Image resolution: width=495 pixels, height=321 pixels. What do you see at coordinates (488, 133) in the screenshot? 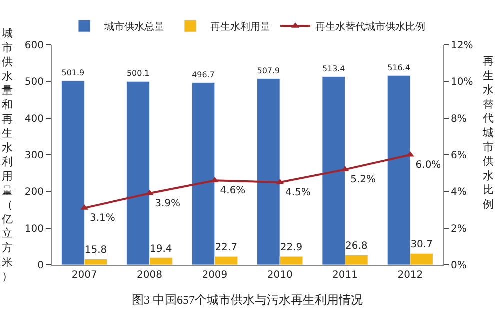
I see `text: 再生水替代城市供水比例` at bounding box center [488, 133].